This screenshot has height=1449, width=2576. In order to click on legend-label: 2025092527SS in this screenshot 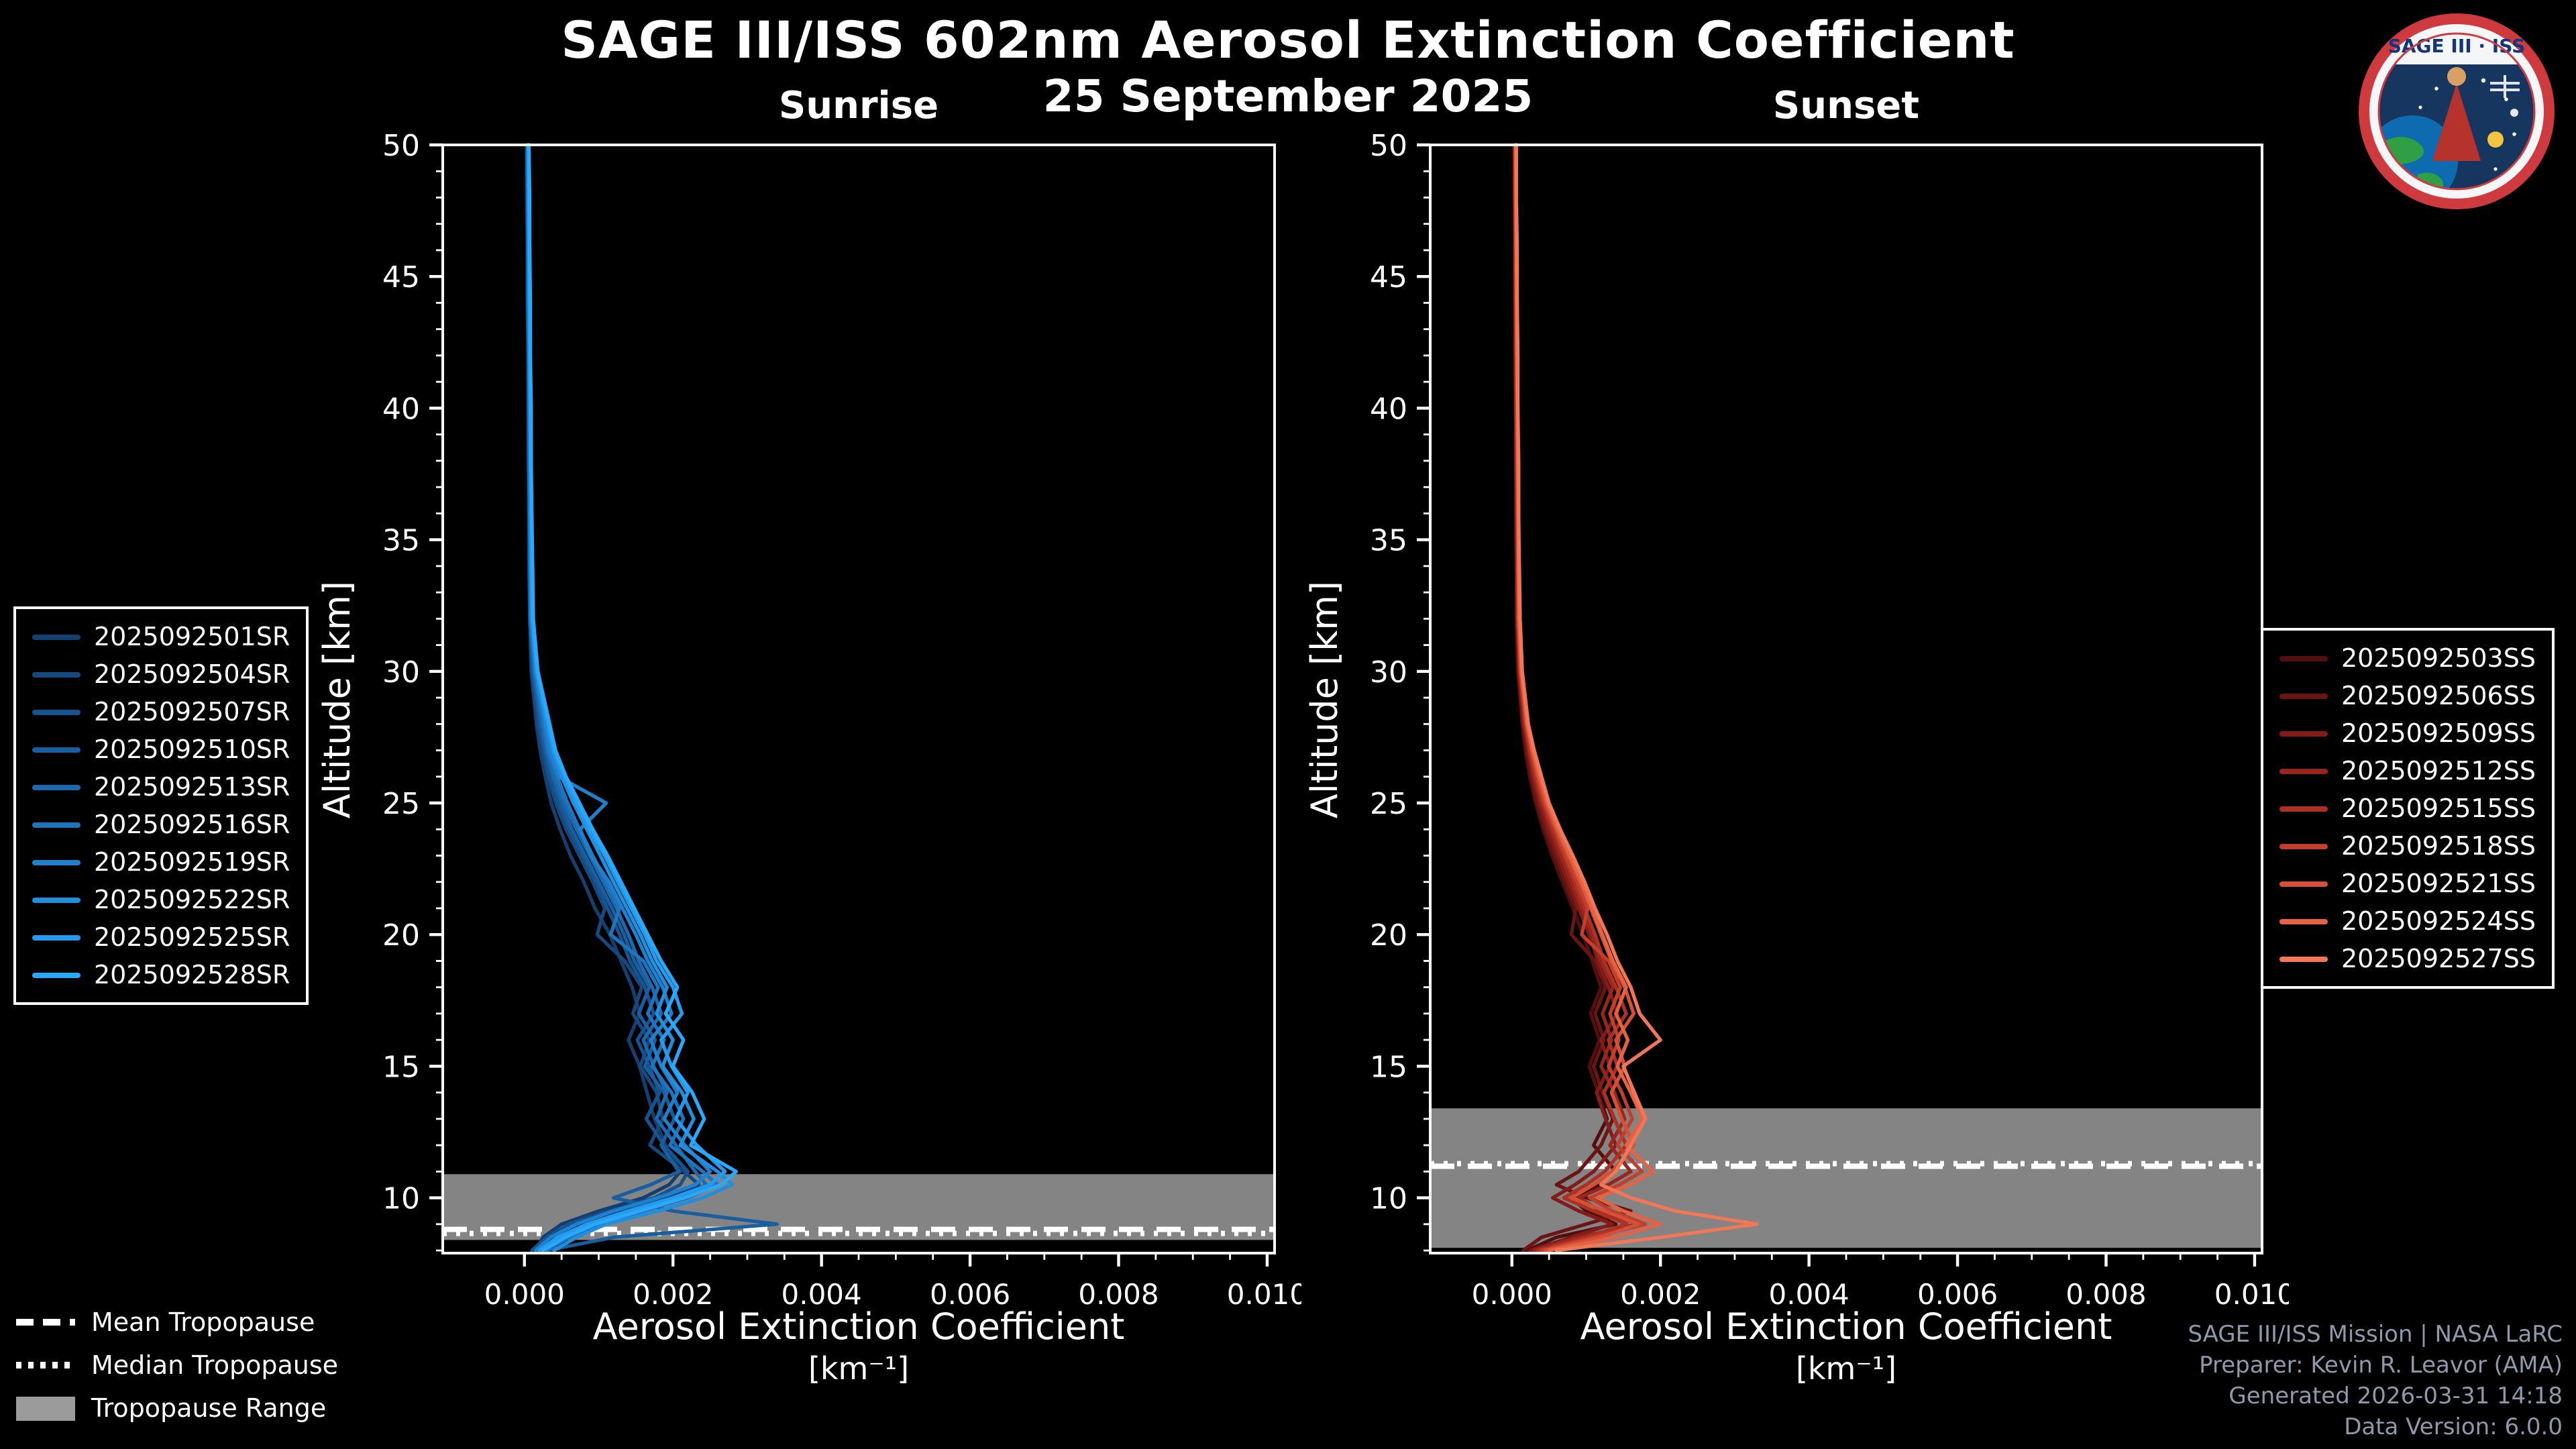, I will do `click(2438, 958)`.